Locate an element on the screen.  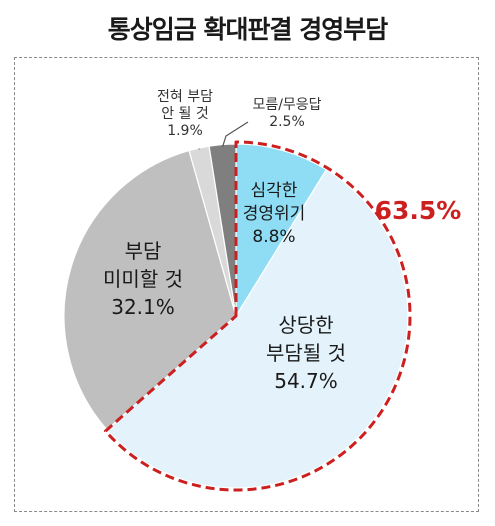
slice-category-label: 부담 is located at coordinates (143, 251).